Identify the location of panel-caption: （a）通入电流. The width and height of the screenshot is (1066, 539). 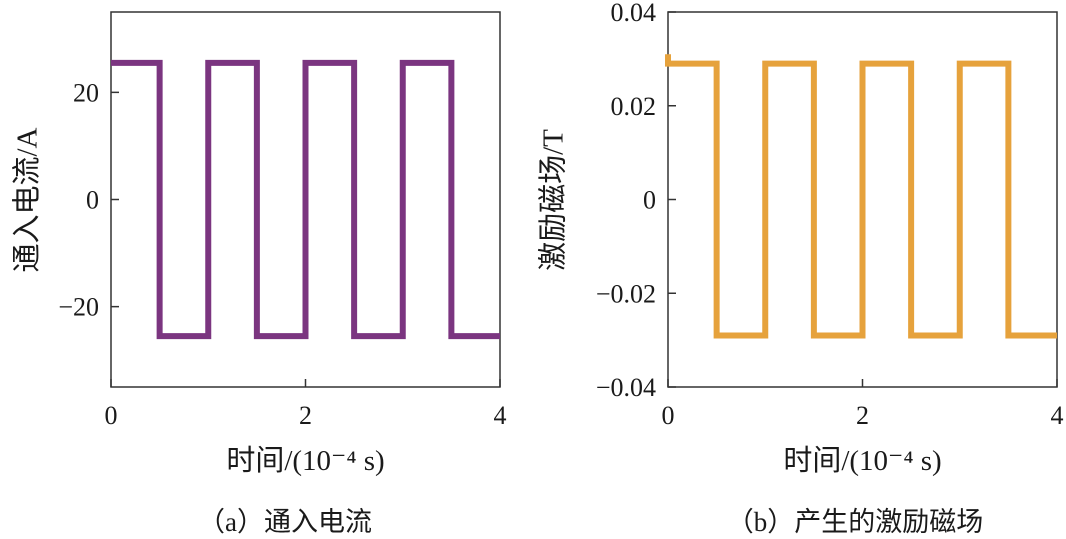
(285, 522).